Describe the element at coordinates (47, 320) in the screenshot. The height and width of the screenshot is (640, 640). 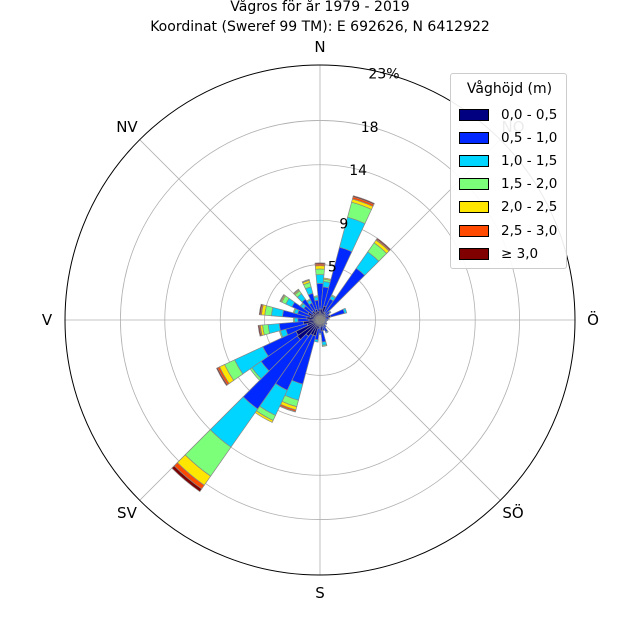
I see `direction-label-6: V` at that location.